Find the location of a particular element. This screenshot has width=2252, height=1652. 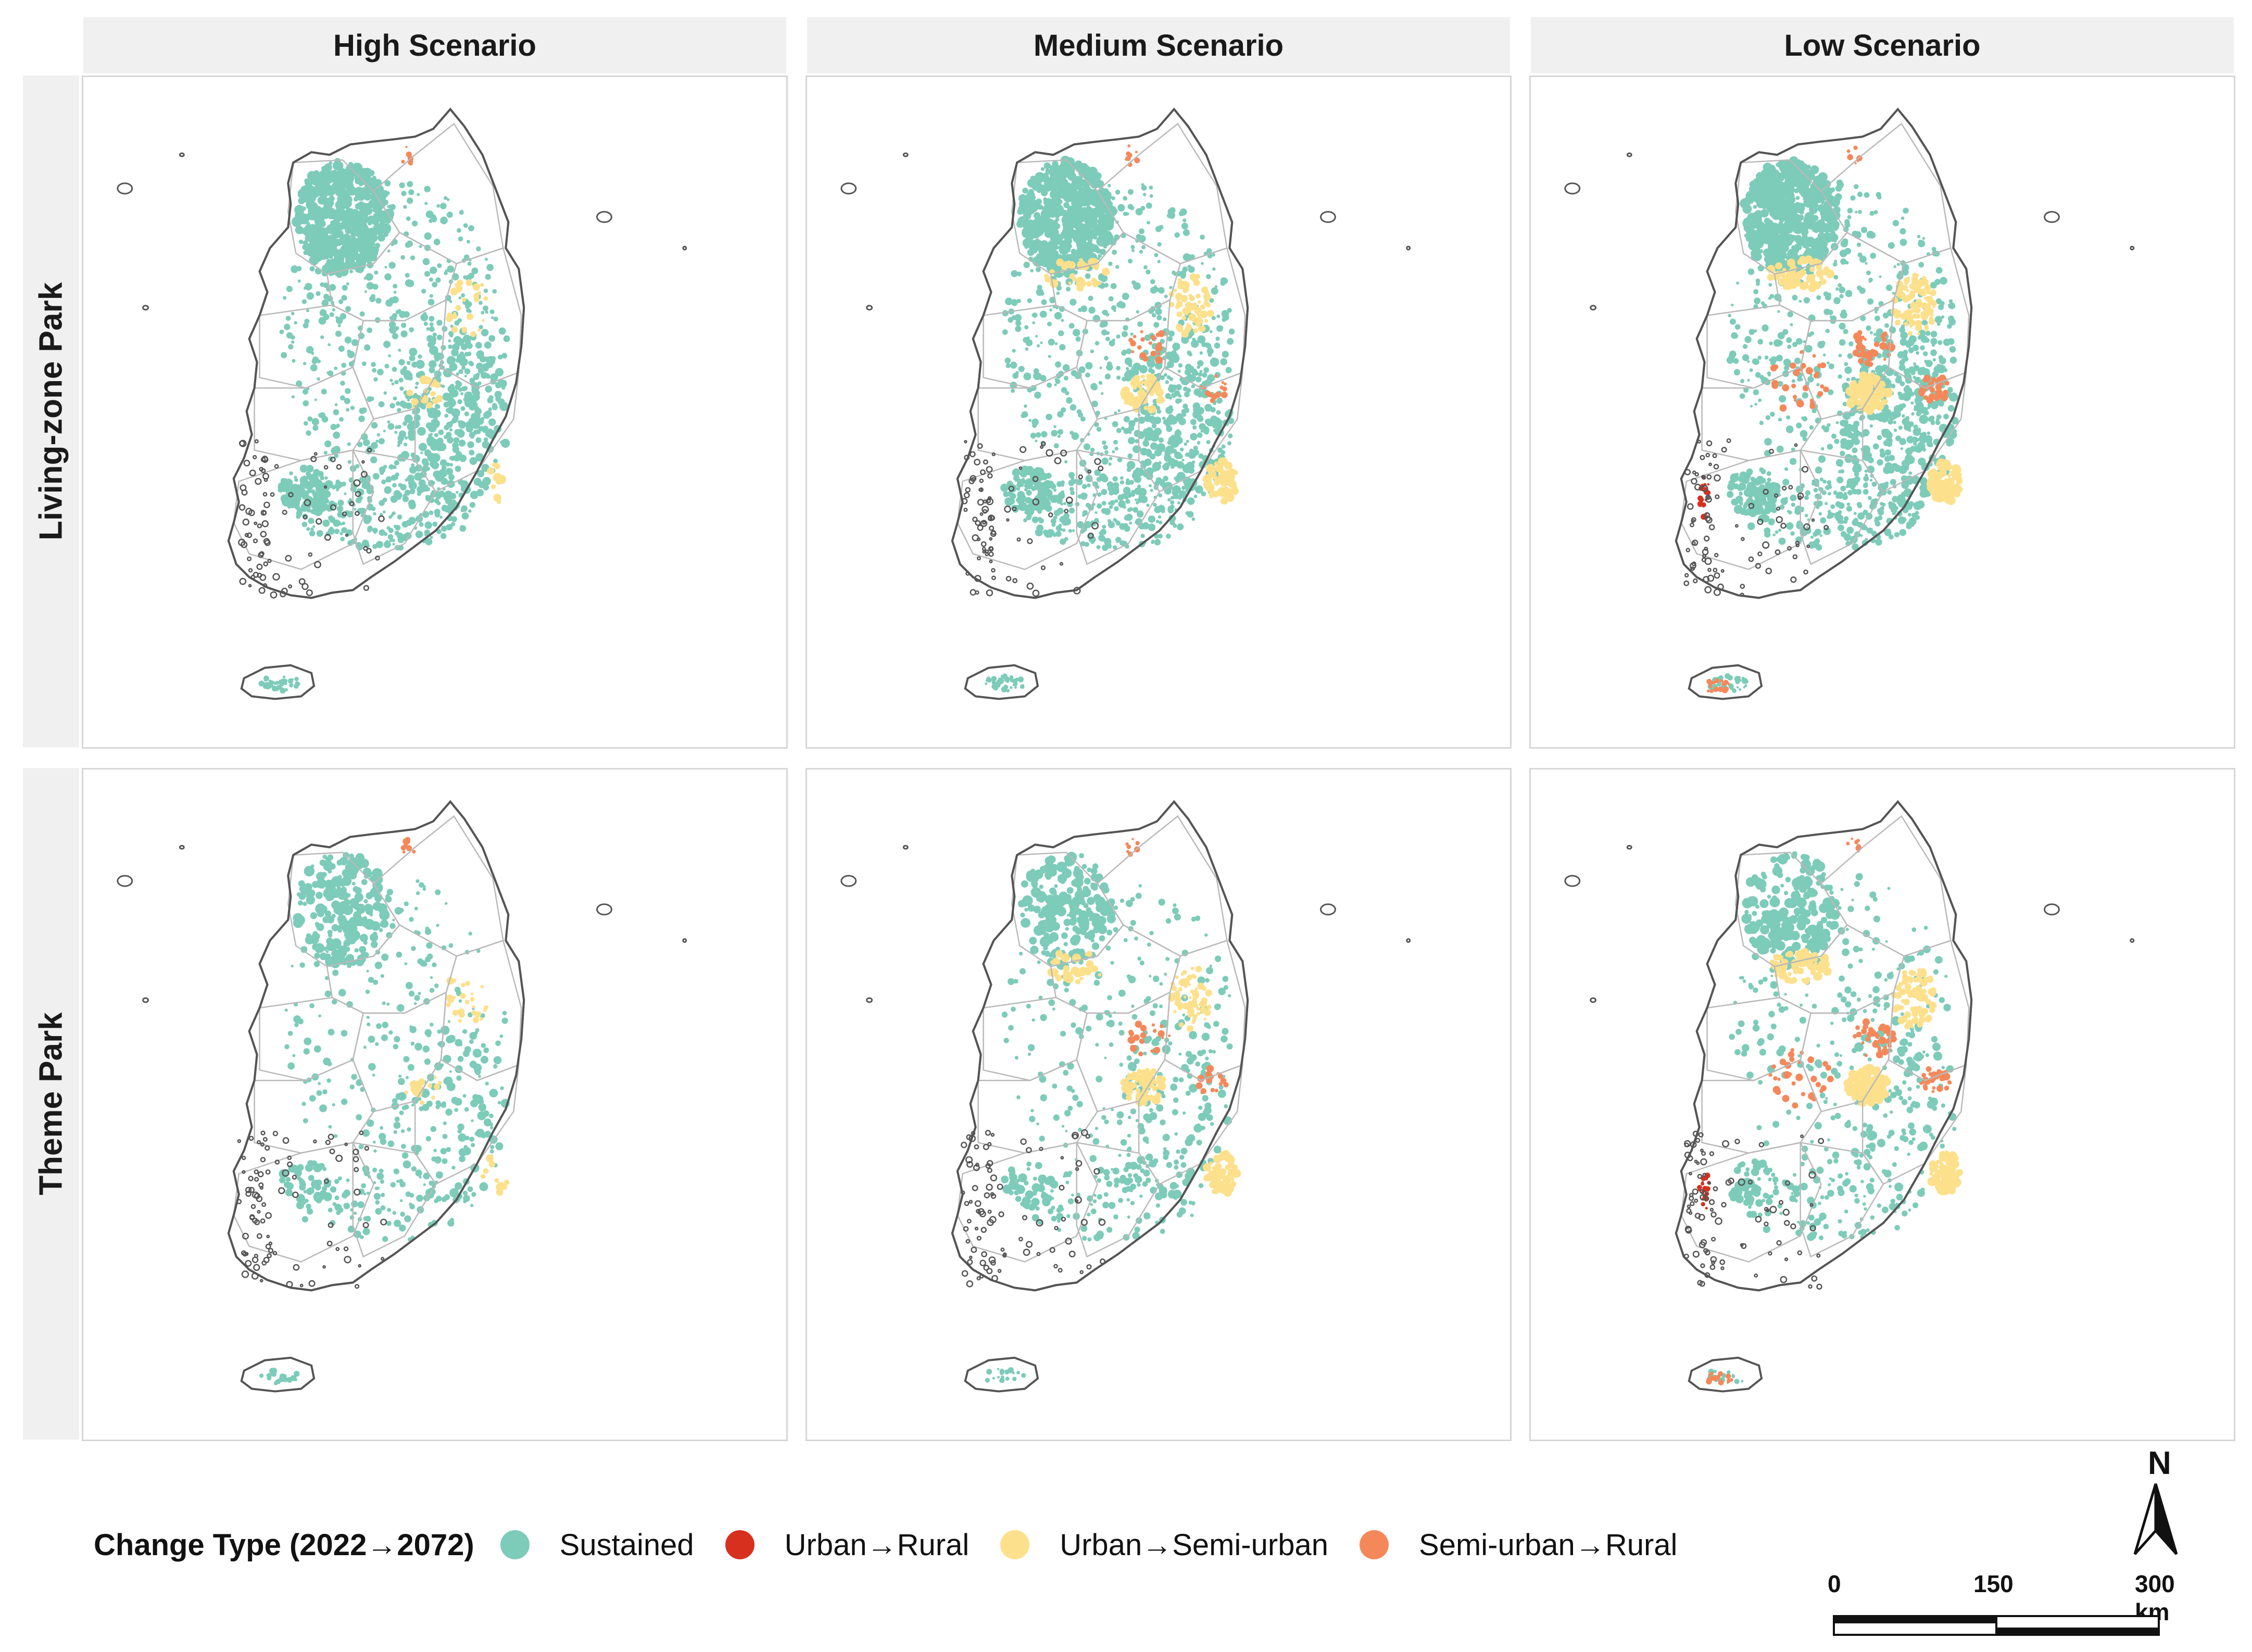

korea-map is located at coordinates (1849, 403).